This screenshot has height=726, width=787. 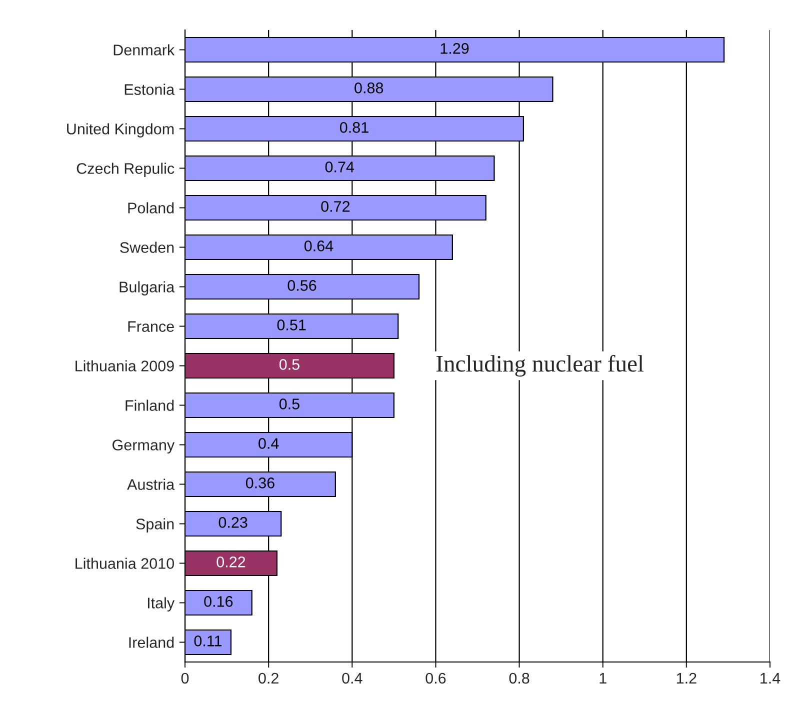 What do you see at coordinates (161, 604) in the screenshot?
I see `y-tick-label: Italy` at bounding box center [161, 604].